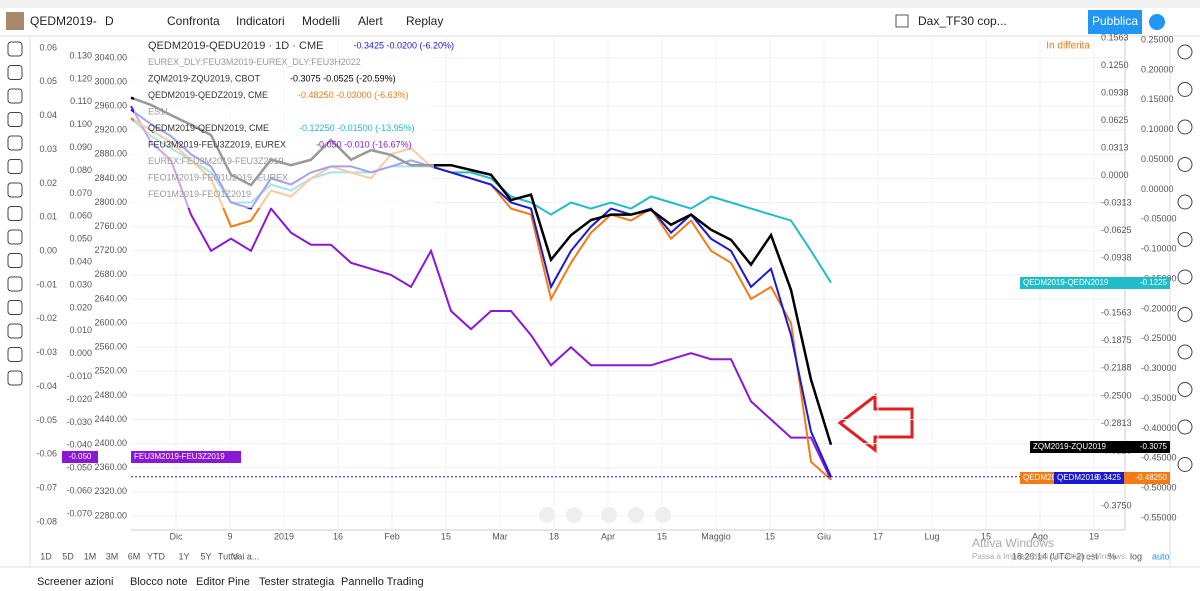  I want to click on y-tick-label: 2720.00, so click(110, 250).